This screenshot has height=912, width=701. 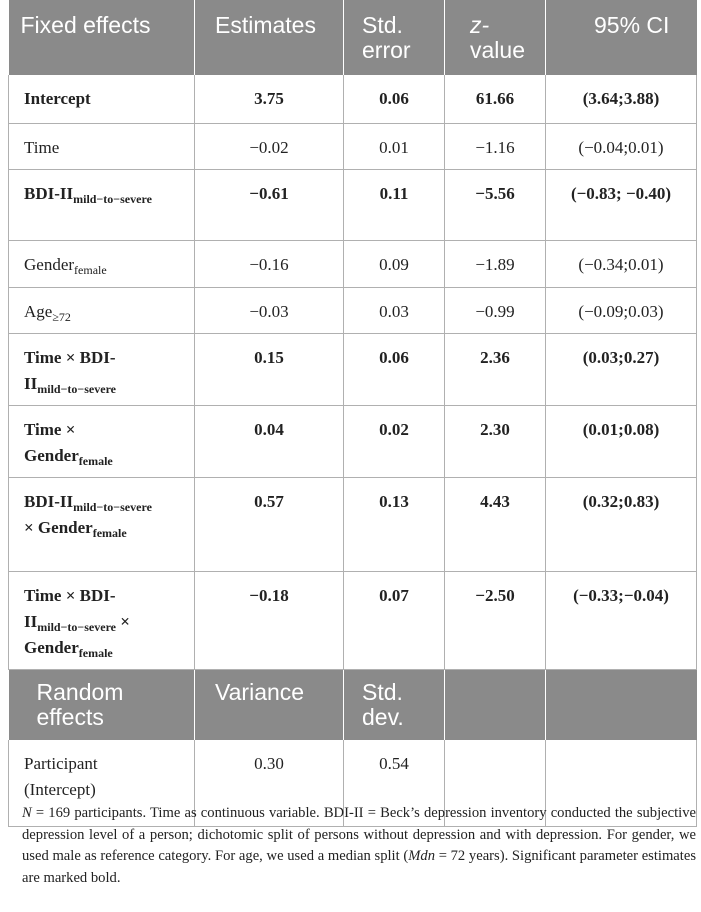 What do you see at coordinates (269, 264) in the screenshot?
I see `estimate-cell: −0.16` at bounding box center [269, 264].